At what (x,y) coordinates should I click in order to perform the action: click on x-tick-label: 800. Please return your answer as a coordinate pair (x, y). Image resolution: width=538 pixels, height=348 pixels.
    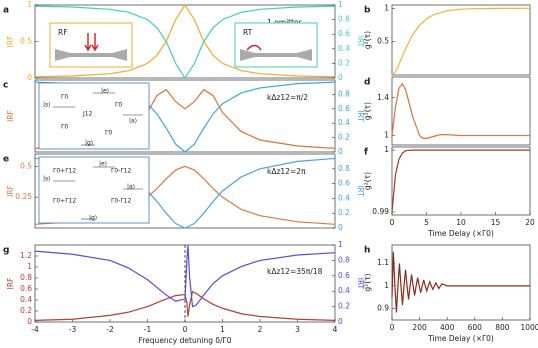
    Looking at the image, I should click on (502, 327).